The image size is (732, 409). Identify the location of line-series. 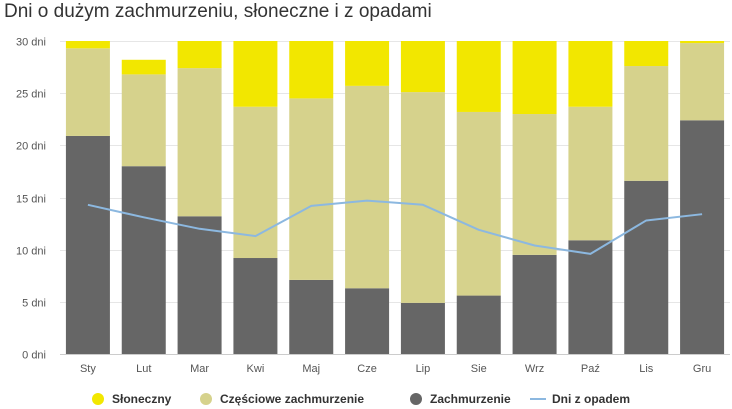
(395, 227).